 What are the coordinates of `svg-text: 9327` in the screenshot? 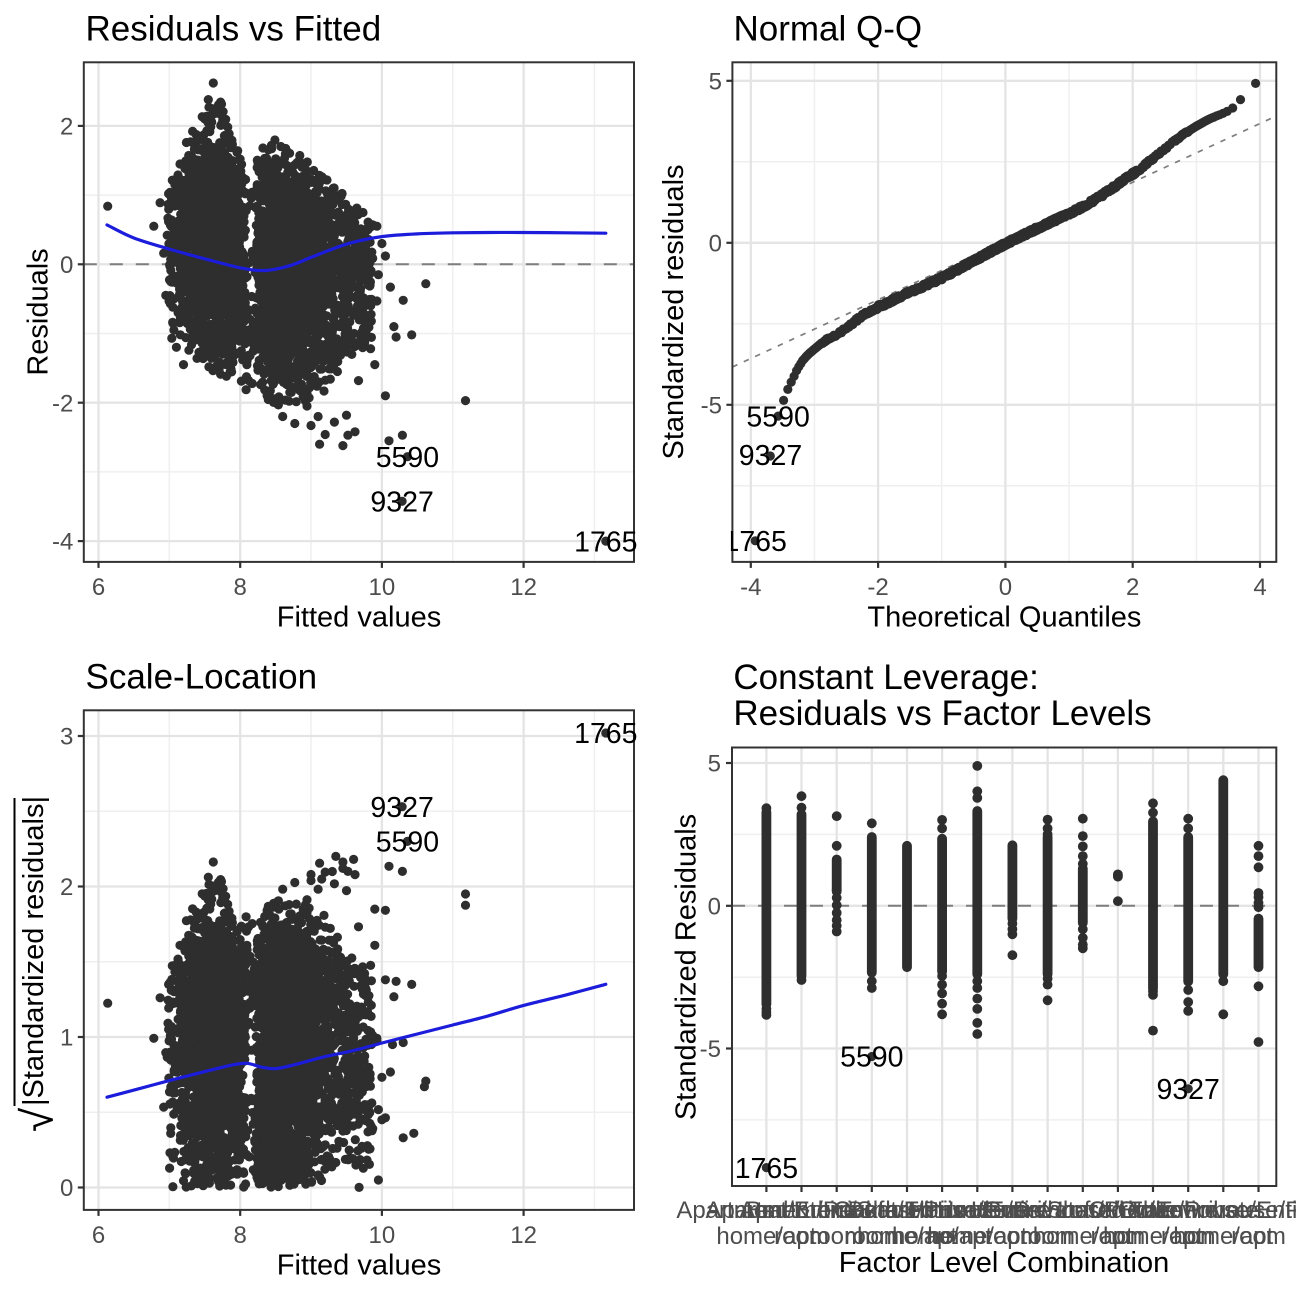 It's located at (401, 503).